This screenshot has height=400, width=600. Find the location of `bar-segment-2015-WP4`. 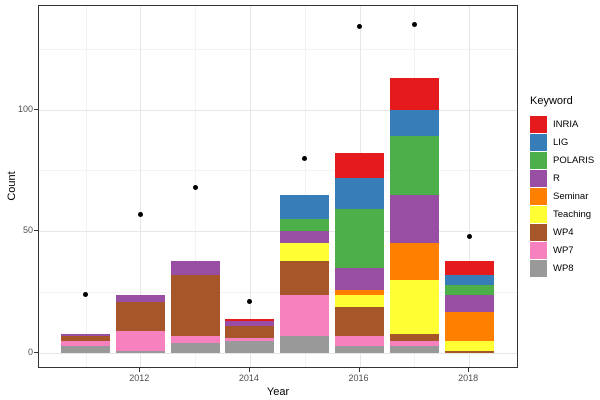

bar-segment-2015-WP4 is located at coordinates (305, 277).